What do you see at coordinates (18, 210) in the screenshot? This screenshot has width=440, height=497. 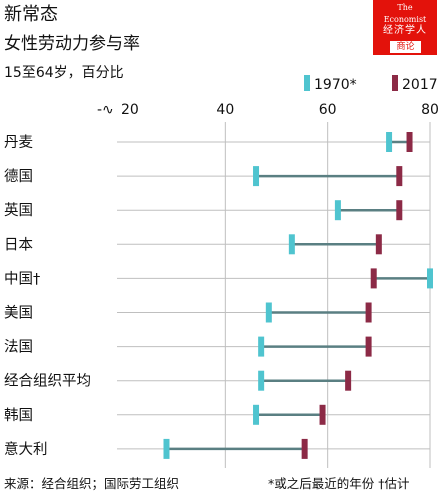 I see `category-label-2: 英国` at bounding box center [18, 210].